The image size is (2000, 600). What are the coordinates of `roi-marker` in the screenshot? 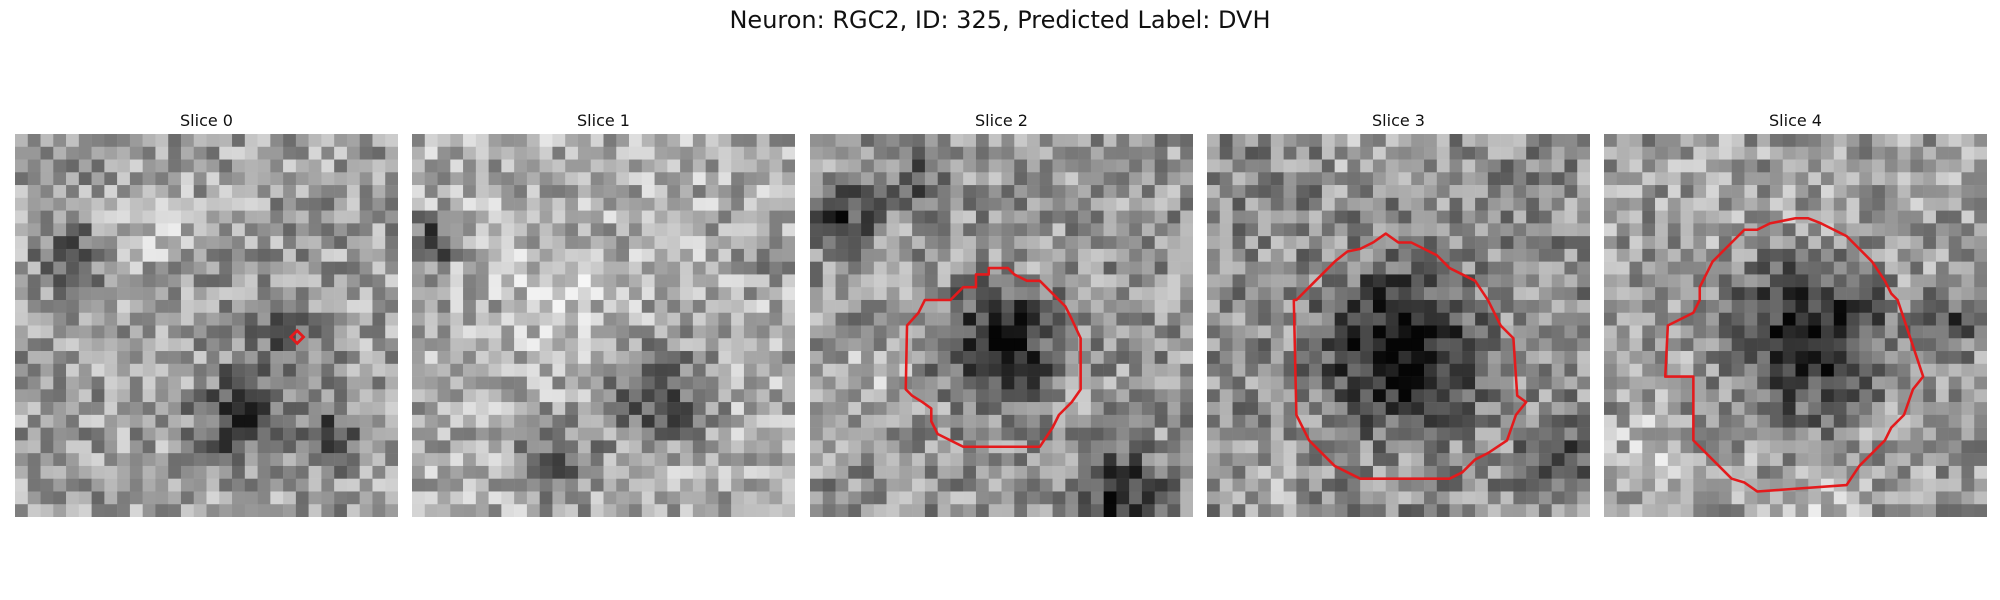 It's located at (297, 337).